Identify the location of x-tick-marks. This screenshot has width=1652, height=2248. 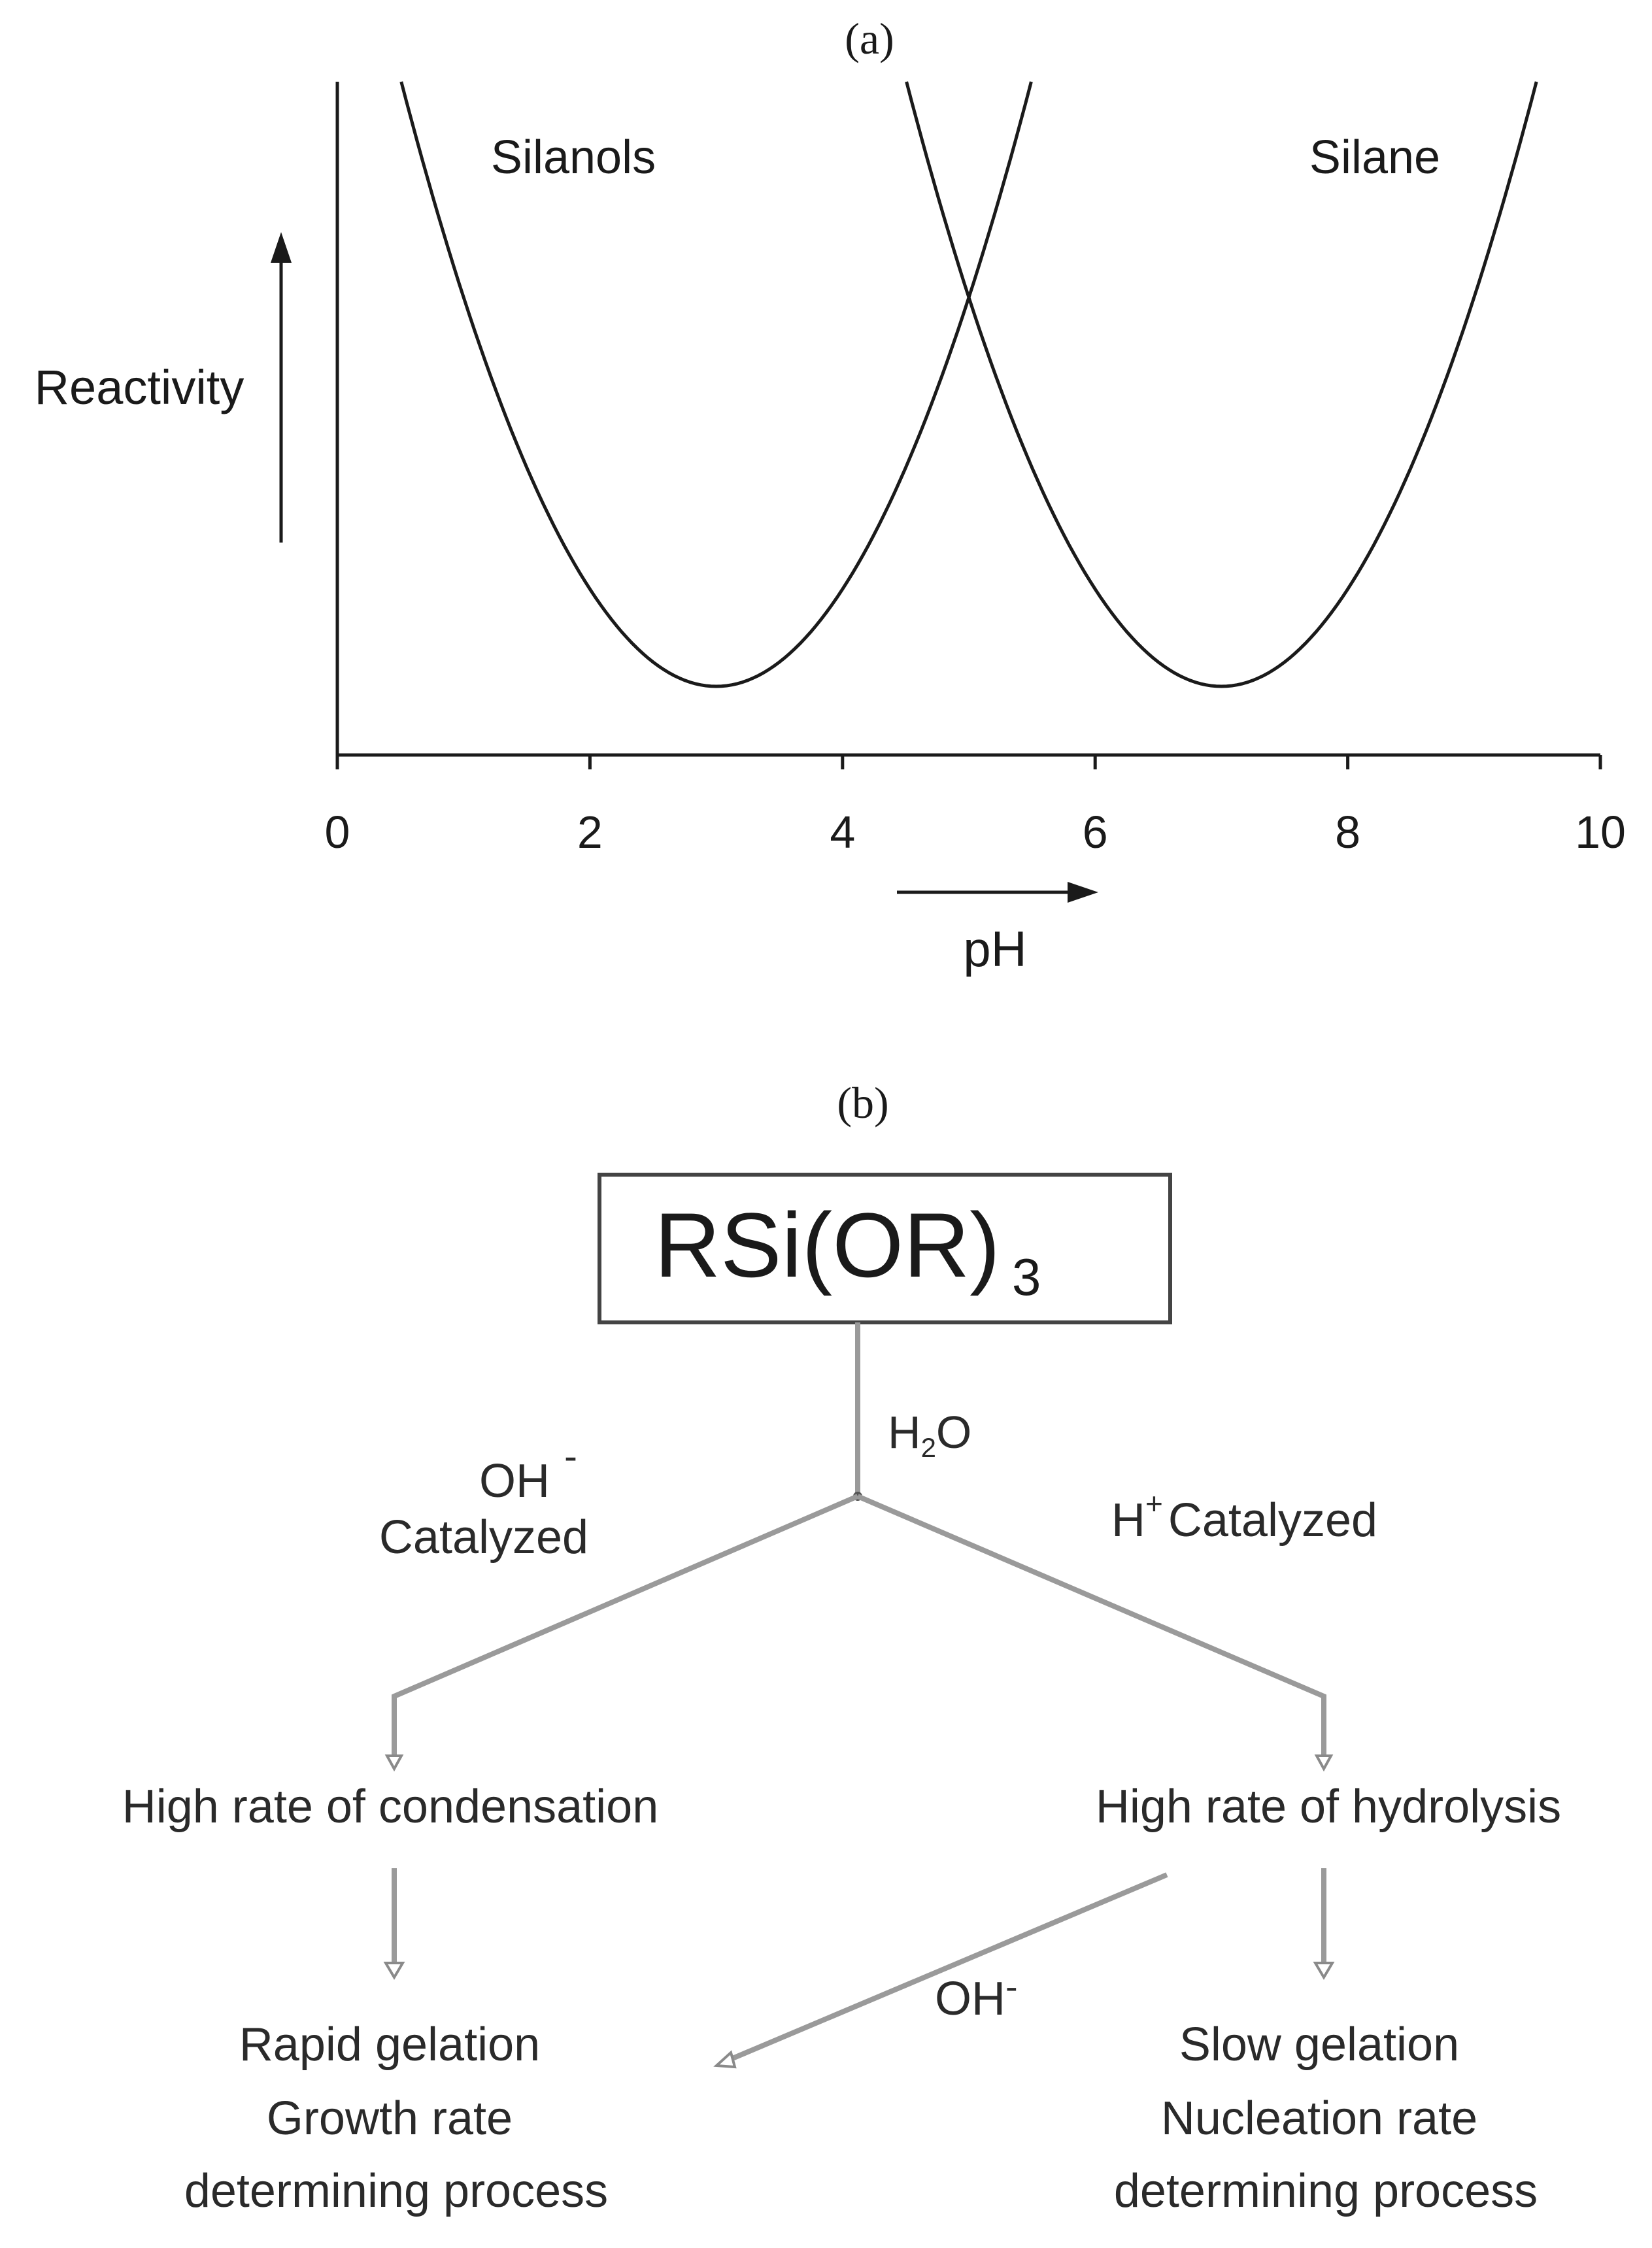
(968, 762).